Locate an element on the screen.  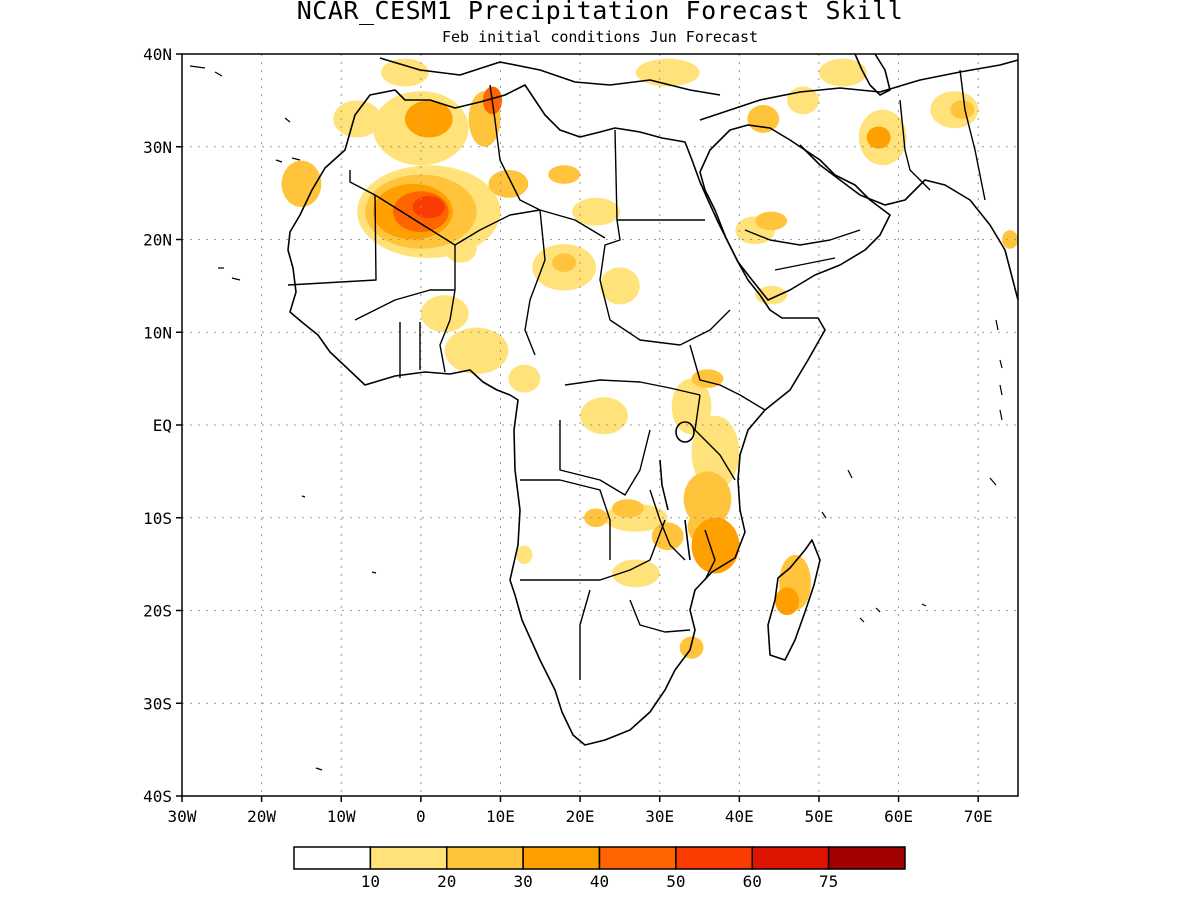
x-tick-label: 40E is located at coordinates (739, 816).